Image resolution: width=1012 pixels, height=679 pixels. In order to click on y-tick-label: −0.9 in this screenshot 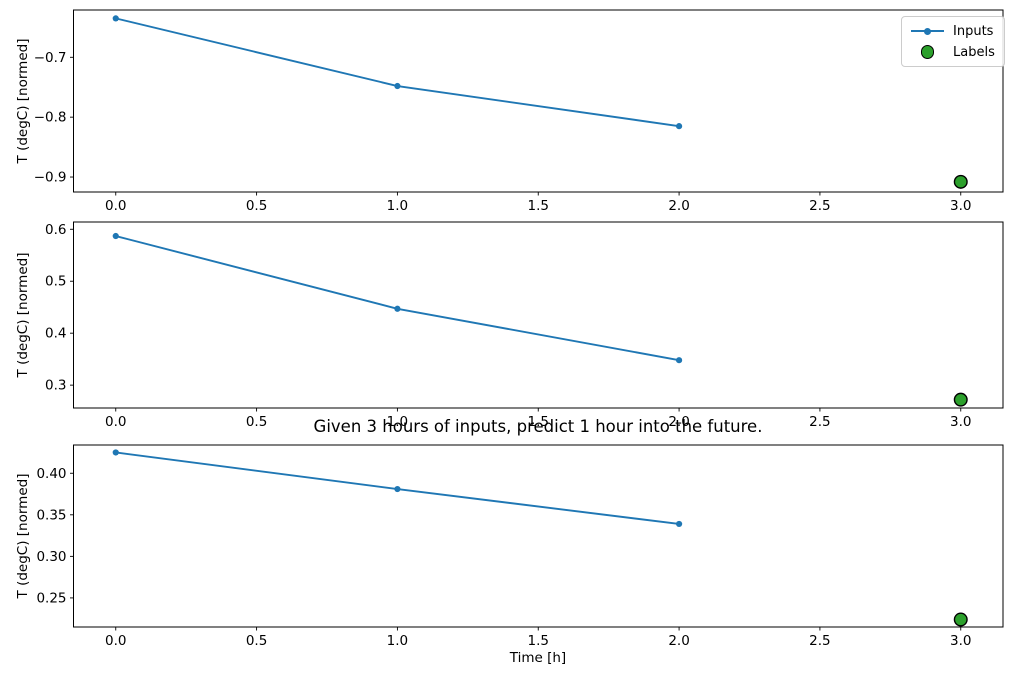, I will do `click(50, 178)`.